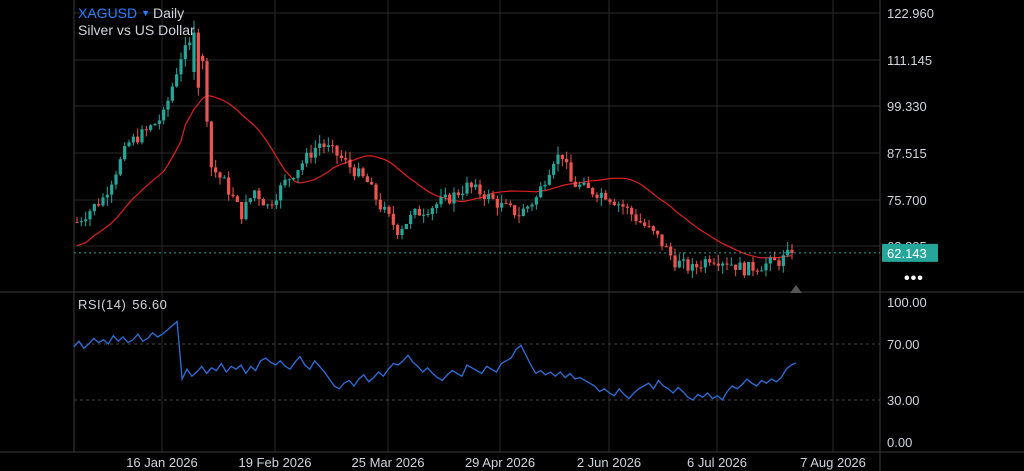  What do you see at coordinates (907, 200) in the screenshot?
I see `price-tick-label: 75.700` at bounding box center [907, 200].